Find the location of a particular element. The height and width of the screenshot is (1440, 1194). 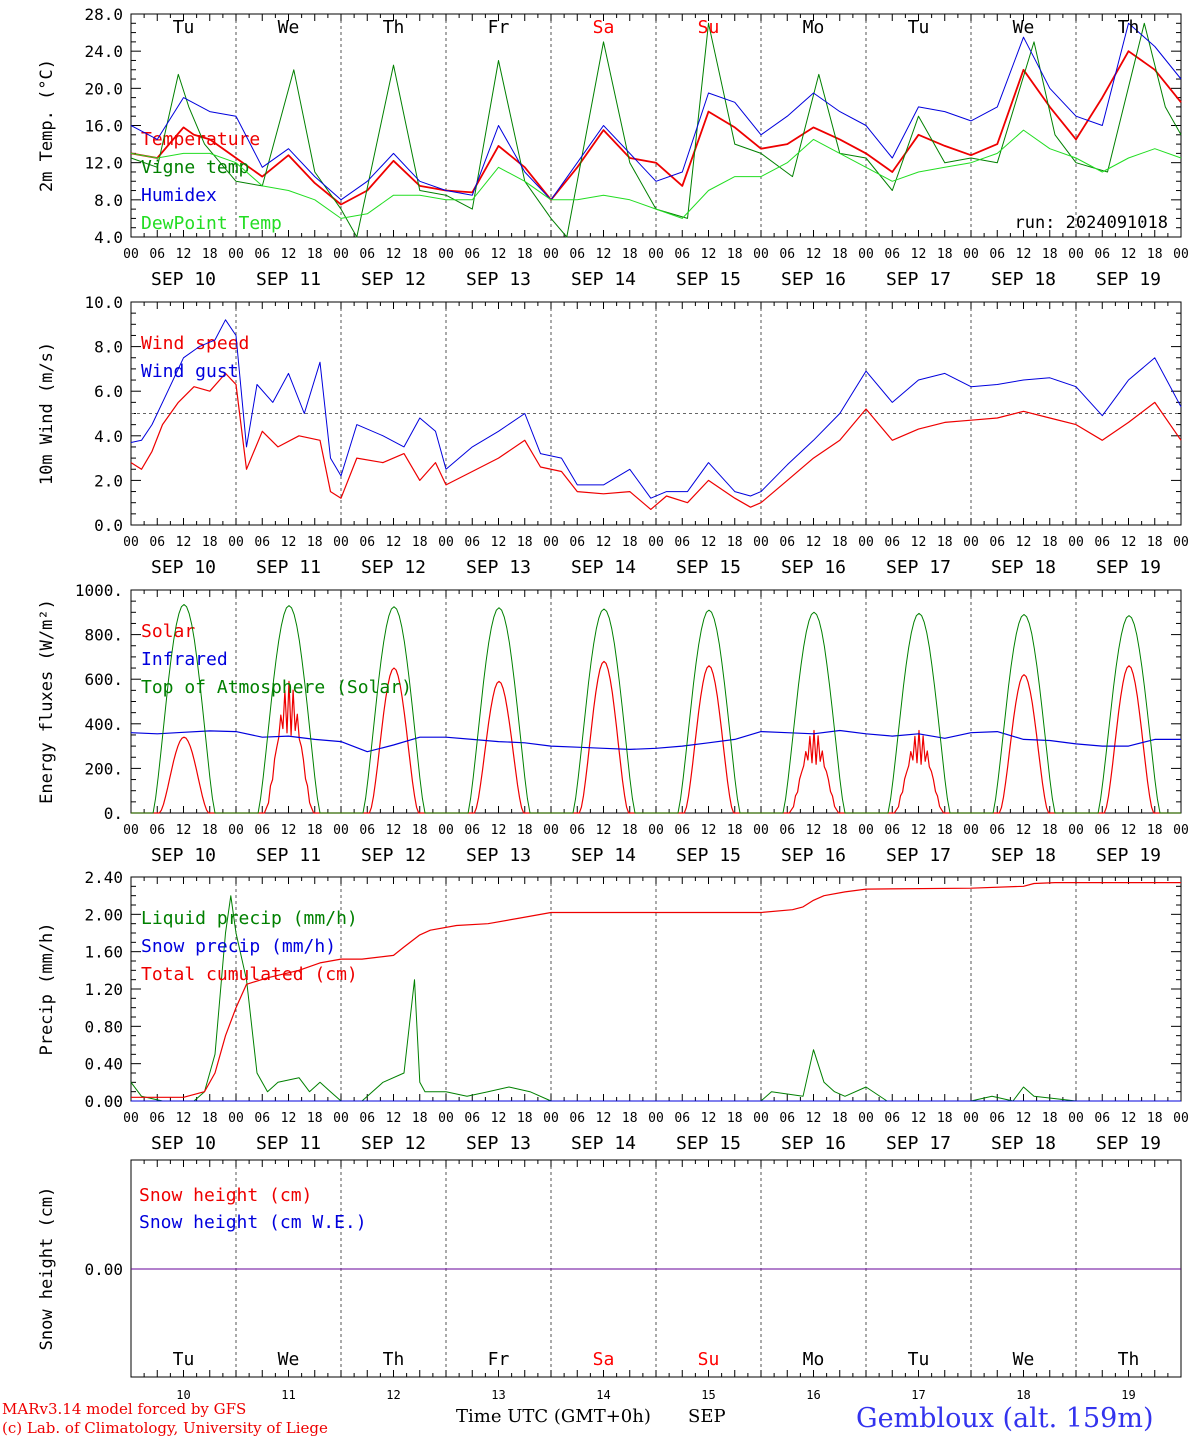

y-tick-label: 1000. is located at coordinates (99, 590).